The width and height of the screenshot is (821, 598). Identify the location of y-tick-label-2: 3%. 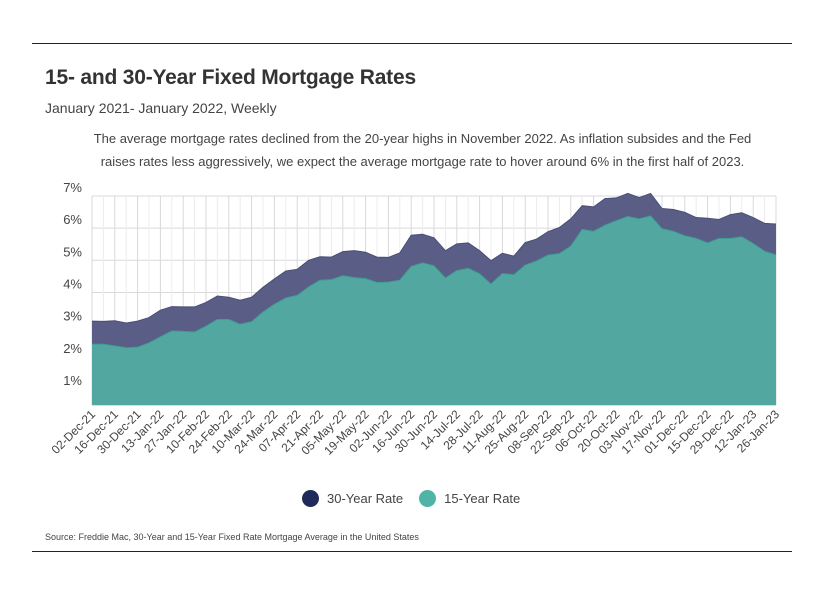
(72, 316).